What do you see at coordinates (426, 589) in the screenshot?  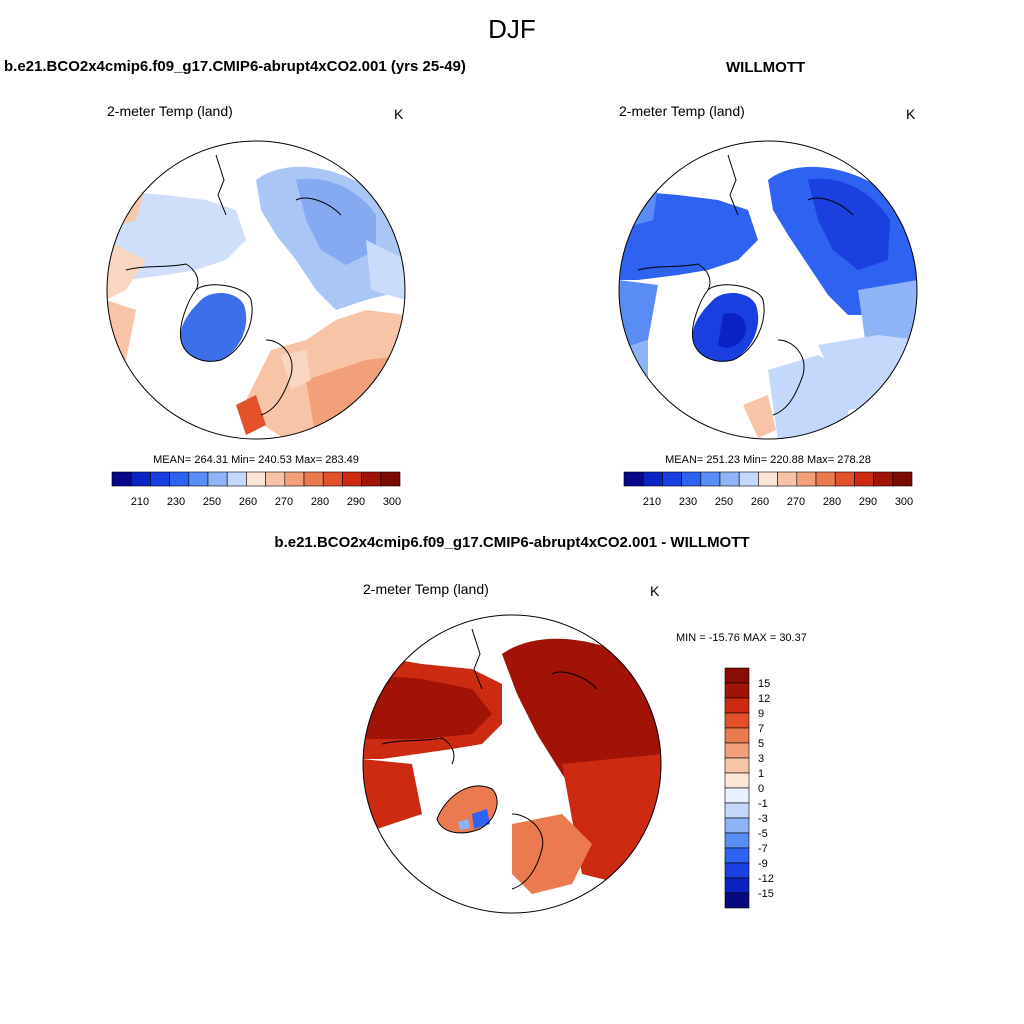 I see `diff-variable-label: 2-meter Temp (land)` at bounding box center [426, 589].